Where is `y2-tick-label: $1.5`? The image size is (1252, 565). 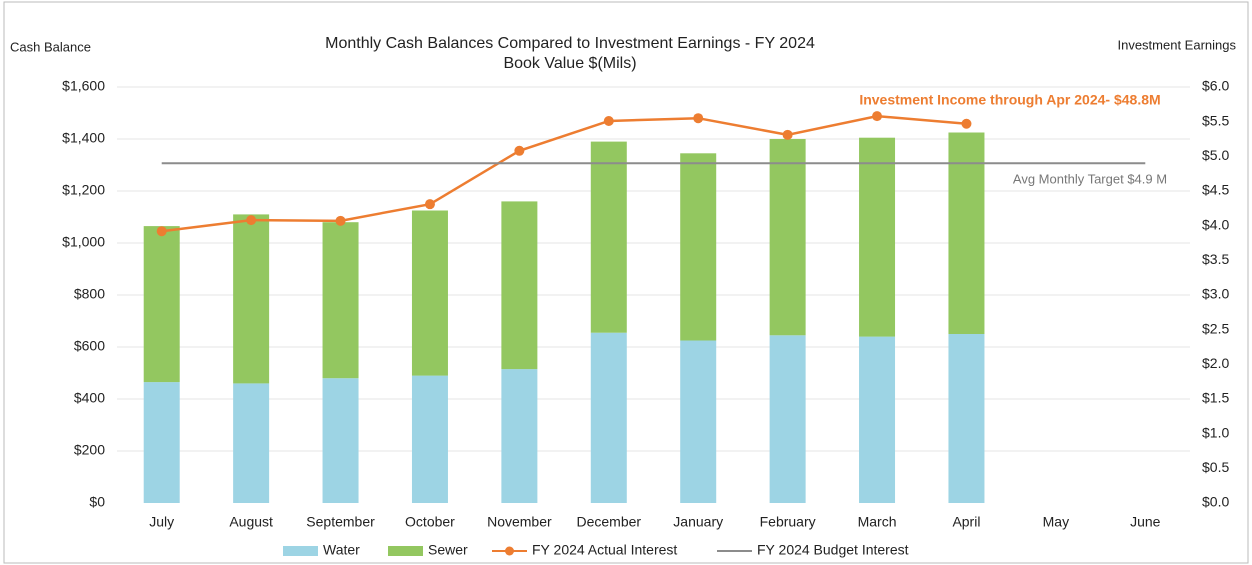
y2-tick-label: $1.5 is located at coordinates (1215, 398).